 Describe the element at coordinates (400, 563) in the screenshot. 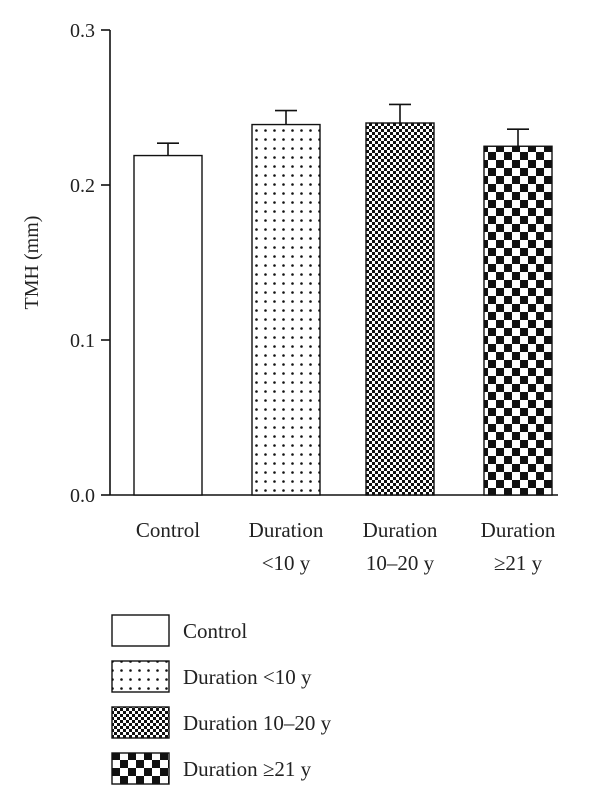

I see `x-tick-label-line: 10–20 y` at that location.